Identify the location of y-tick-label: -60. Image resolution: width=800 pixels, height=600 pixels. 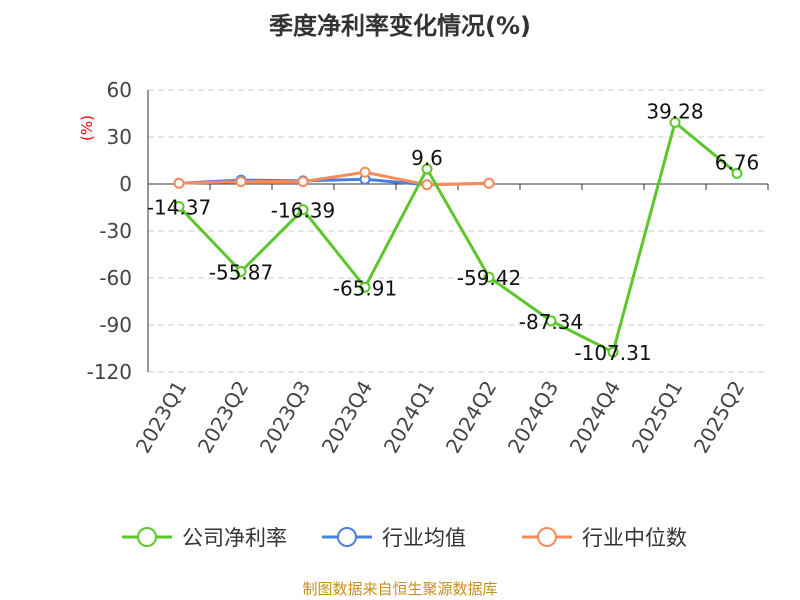
(115, 278).